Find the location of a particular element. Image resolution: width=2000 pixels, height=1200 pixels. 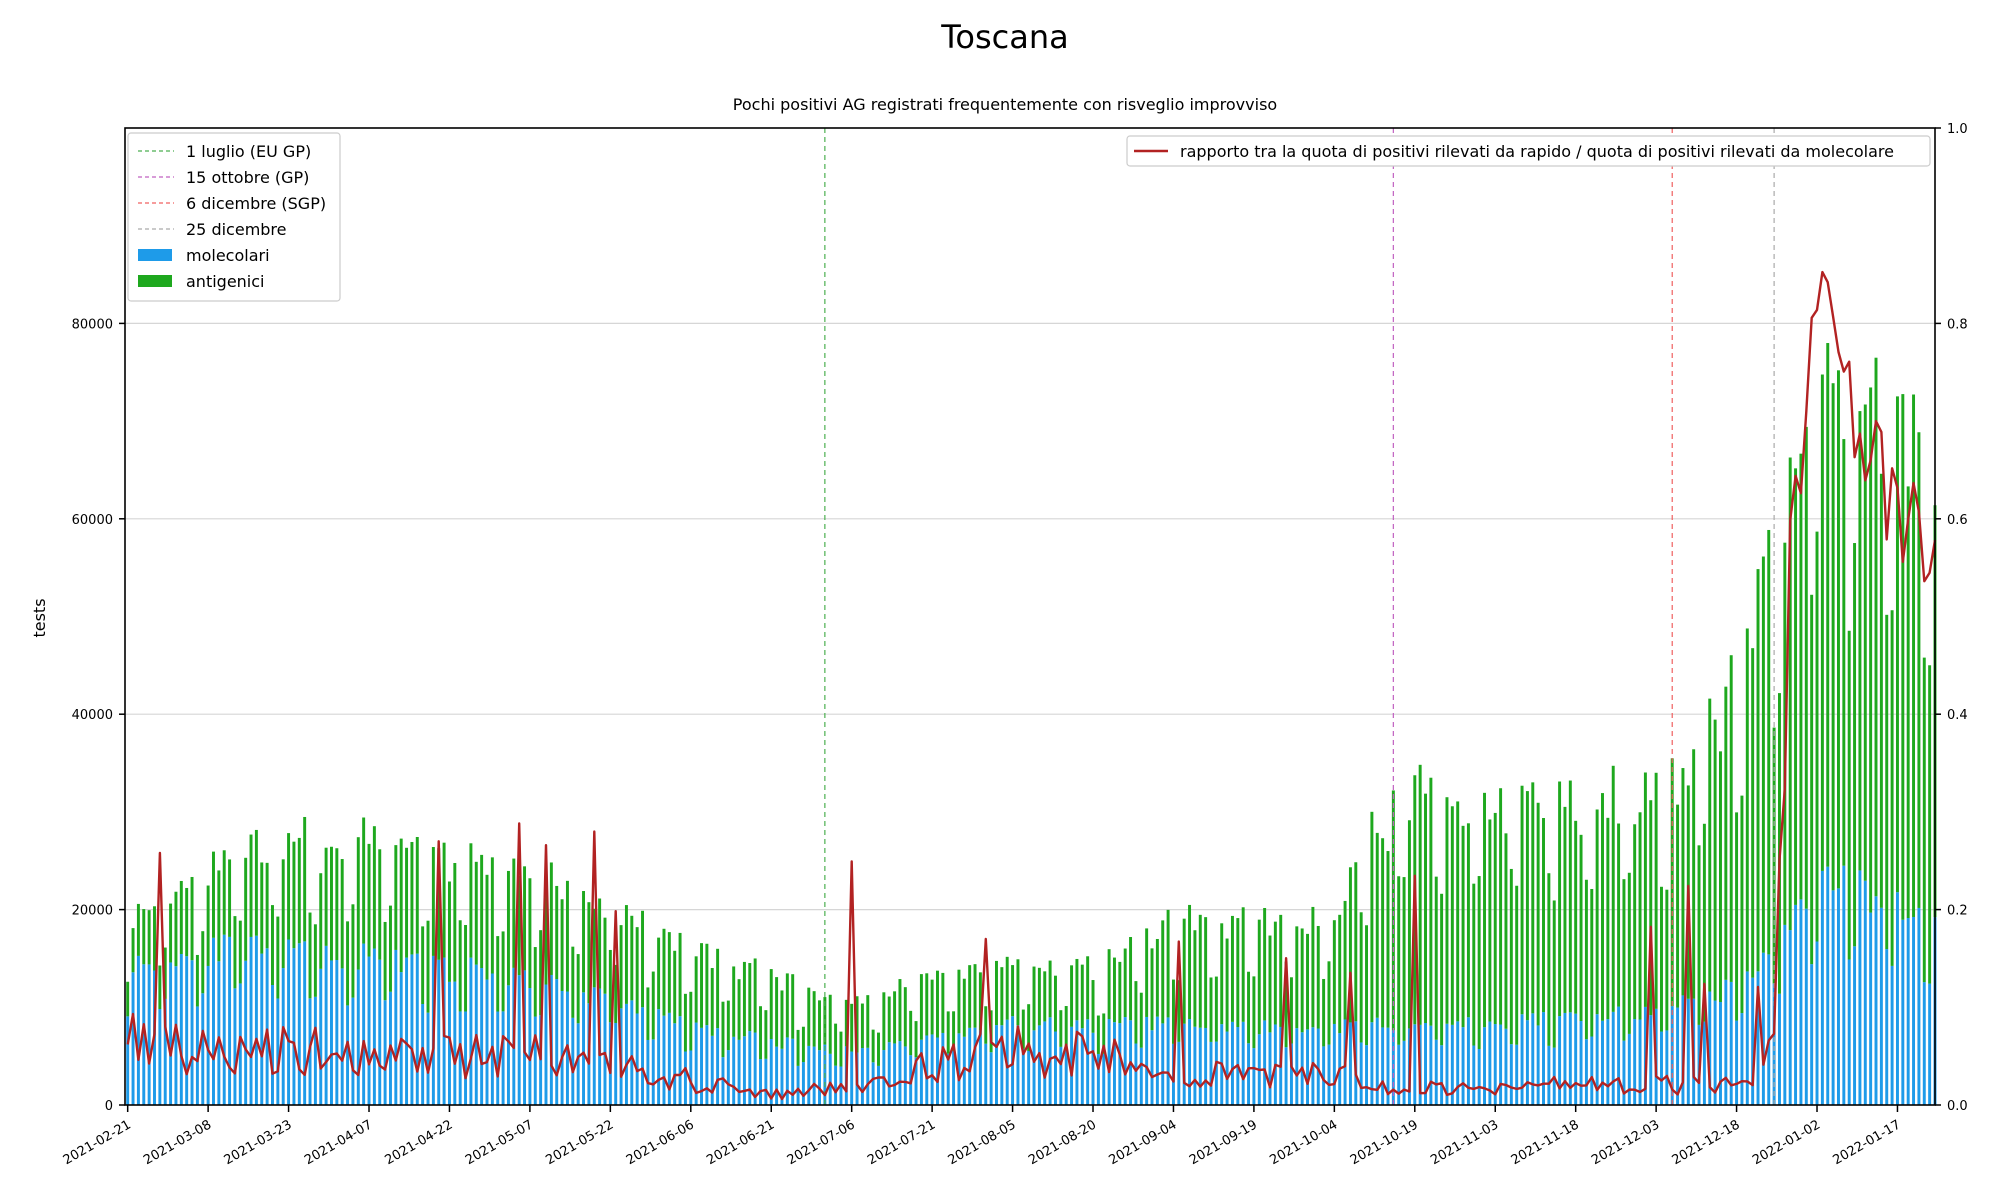

legend-vline-xmas-label: 25 dicembre is located at coordinates (236, 229).